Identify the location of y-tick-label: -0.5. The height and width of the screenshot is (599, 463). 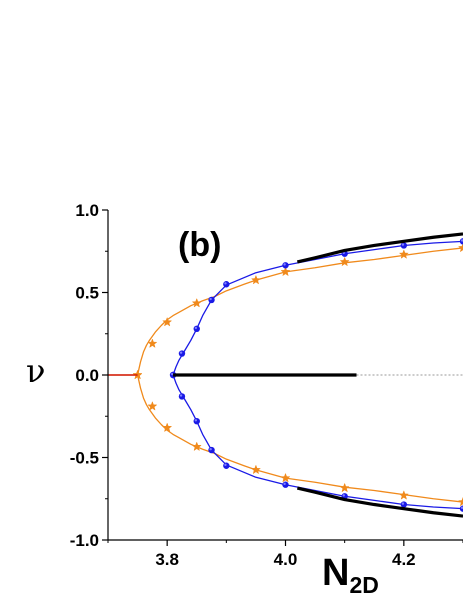
(84, 458).